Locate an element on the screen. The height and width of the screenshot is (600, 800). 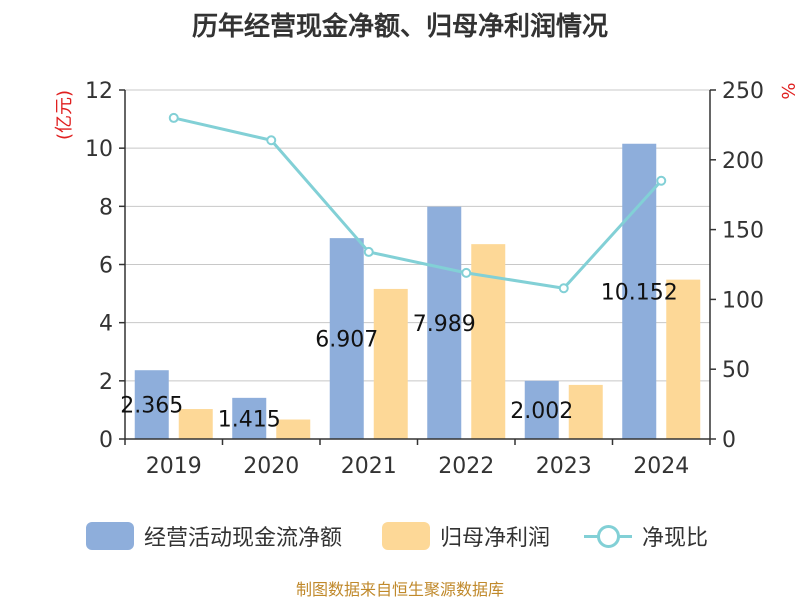
y-right-tick-label: 200 is located at coordinates (743, 161).